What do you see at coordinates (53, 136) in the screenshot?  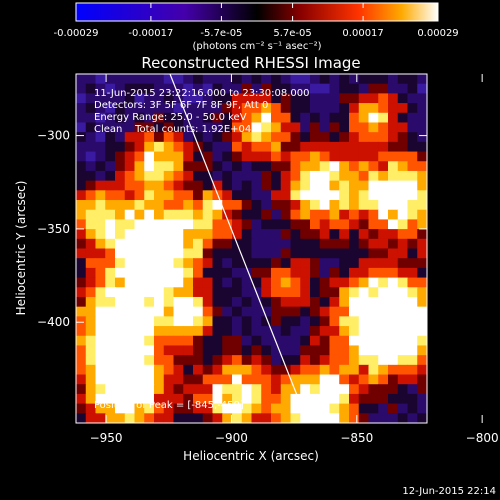 I see `y-tick-label: −300` at bounding box center [53, 136].